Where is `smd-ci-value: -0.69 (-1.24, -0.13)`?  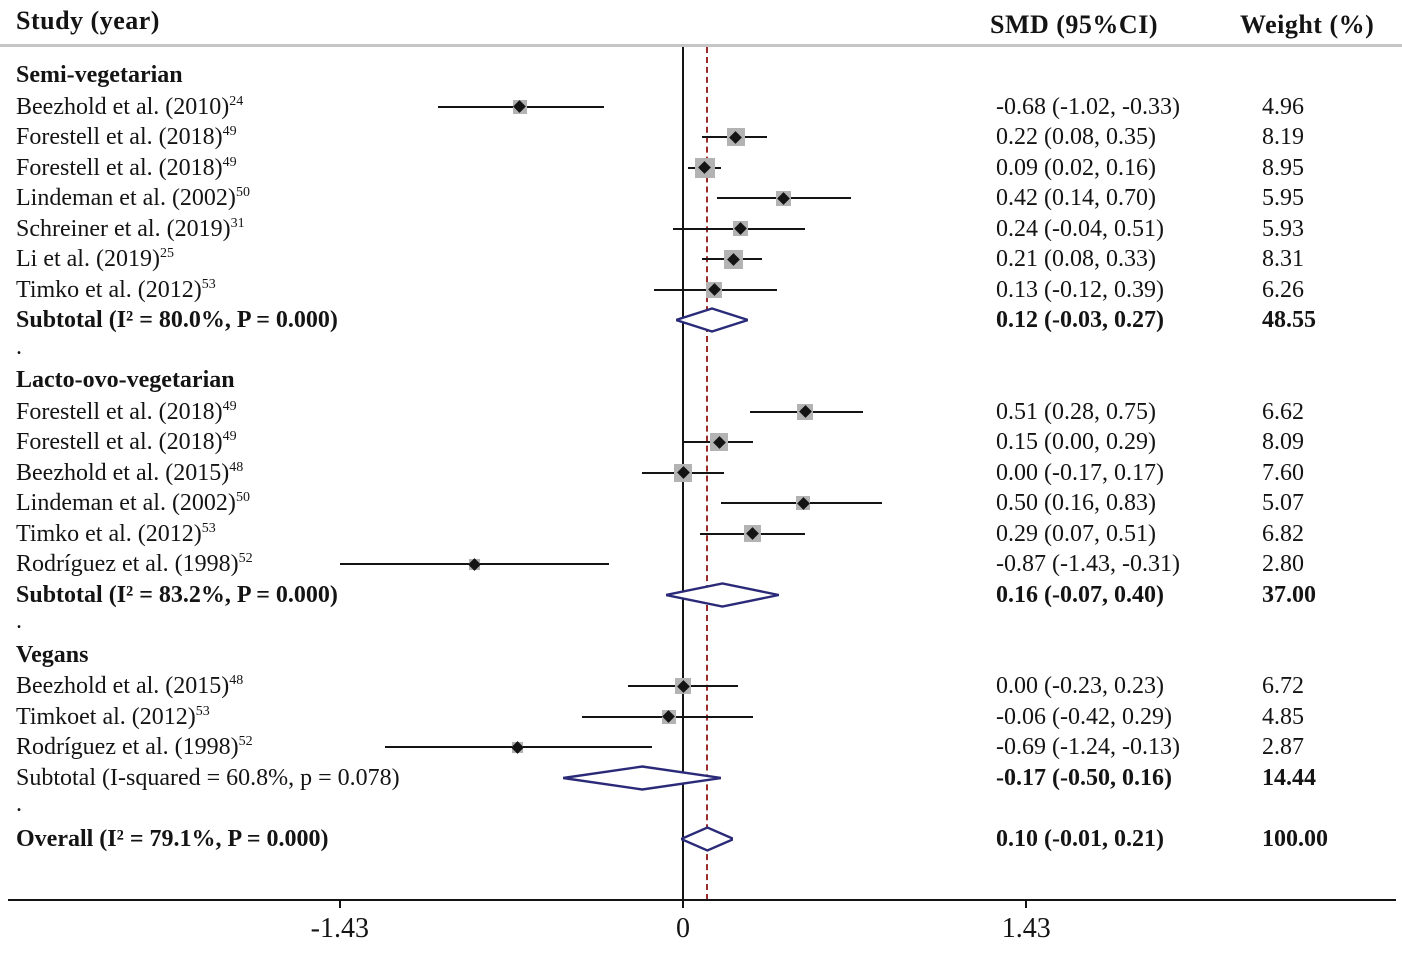 smd-ci-value: -0.69 (-1.24, -0.13) is located at coordinates (1088, 747).